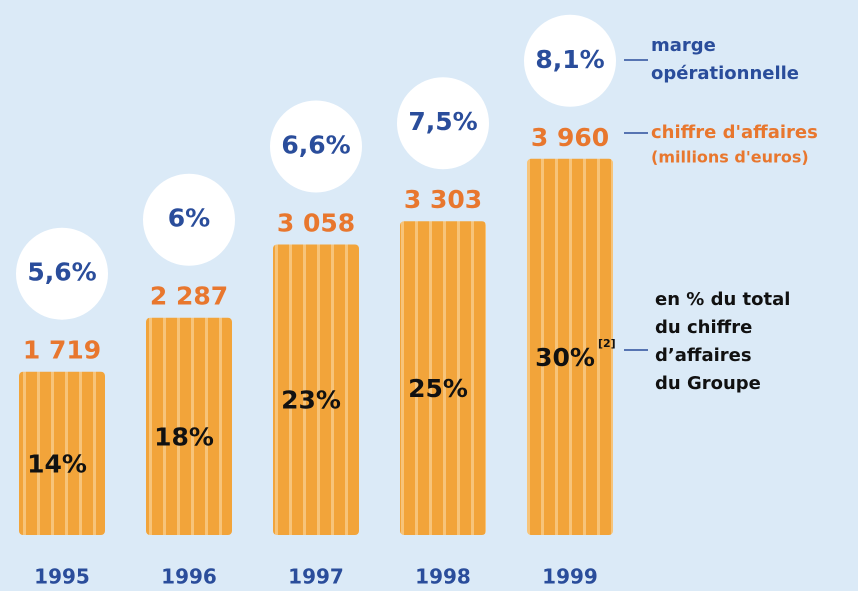 The image size is (858, 591). Describe the element at coordinates (703, 327) in the screenshot. I see `legend-label: du chiffre` at that location.